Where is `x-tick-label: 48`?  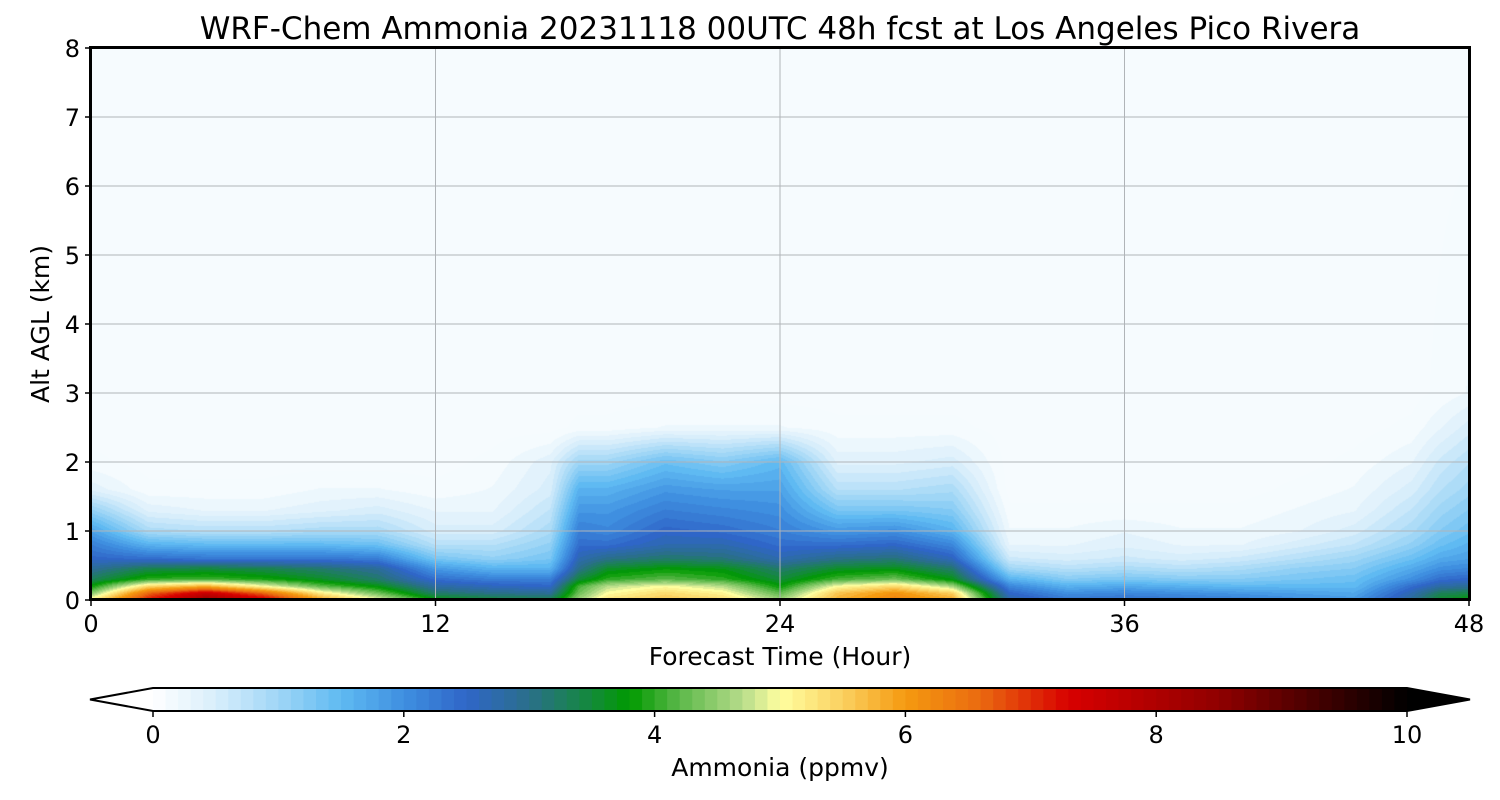
x-tick-label: 48 is located at coordinates (1469, 624).